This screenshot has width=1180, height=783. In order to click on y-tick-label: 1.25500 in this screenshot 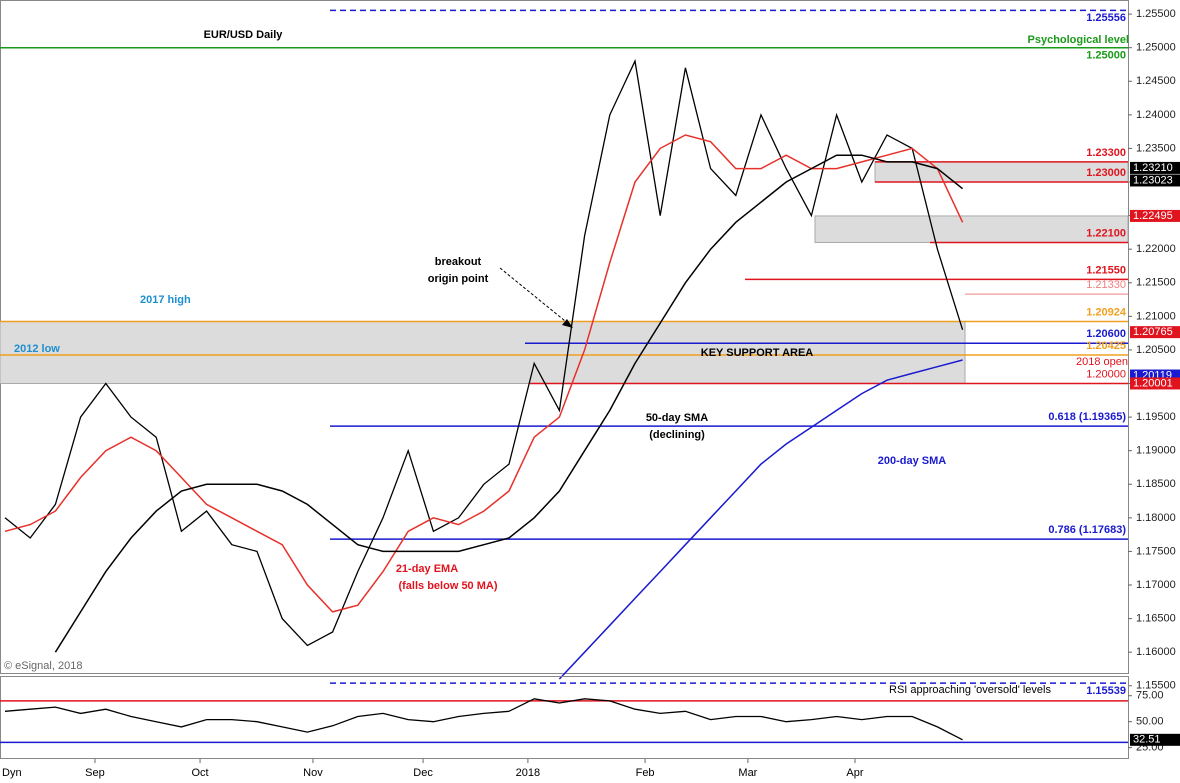, I will do `click(1156, 14)`.